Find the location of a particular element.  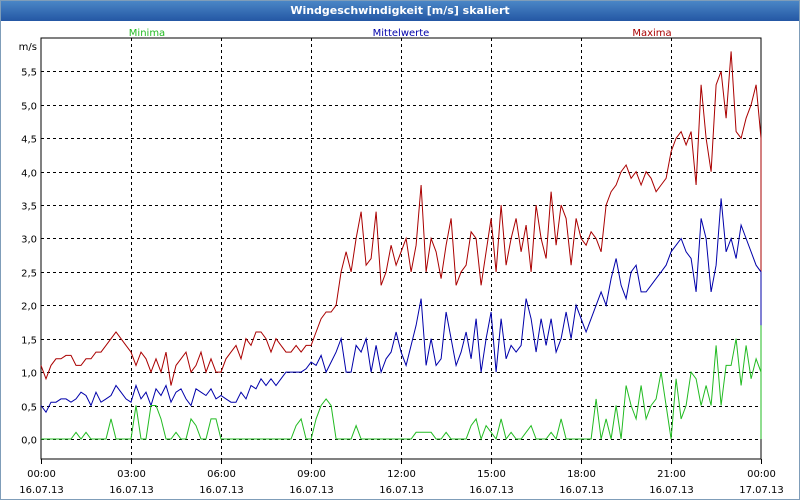

y-tick-label: 5,5 is located at coordinates (29, 73).